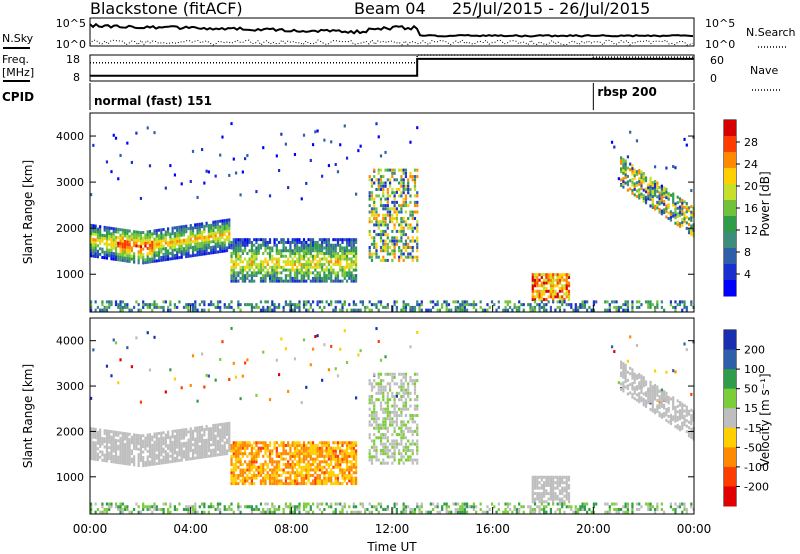 The width and height of the screenshot is (800, 554). What do you see at coordinates (730, 272) in the screenshot?
I see `colorbar-swatch` at bounding box center [730, 272].